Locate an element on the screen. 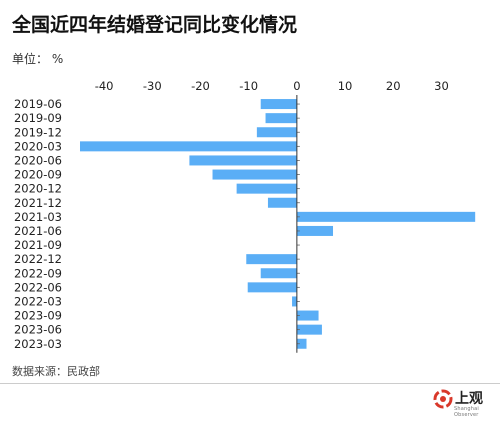  x-tick-label: 20 is located at coordinates (393, 86).